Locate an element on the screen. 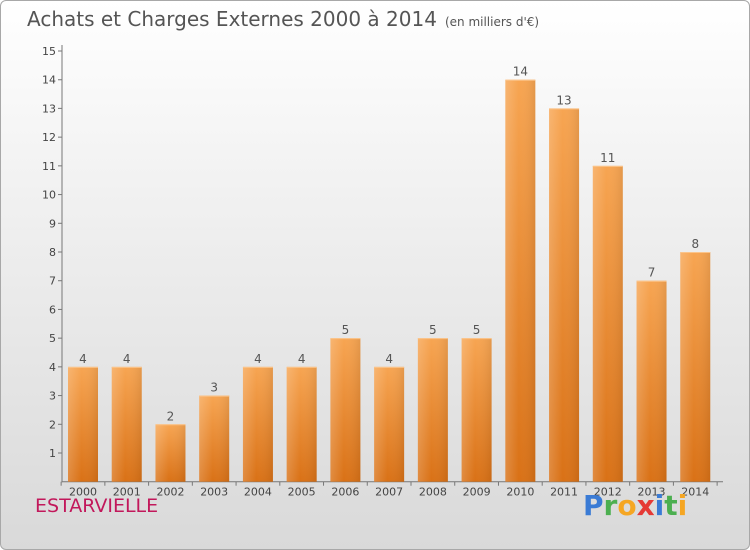 The height and width of the screenshot is (550, 750). chart-title-text: Achats et Charges Externes 2000 à 2014 is located at coordinates (232, 19).